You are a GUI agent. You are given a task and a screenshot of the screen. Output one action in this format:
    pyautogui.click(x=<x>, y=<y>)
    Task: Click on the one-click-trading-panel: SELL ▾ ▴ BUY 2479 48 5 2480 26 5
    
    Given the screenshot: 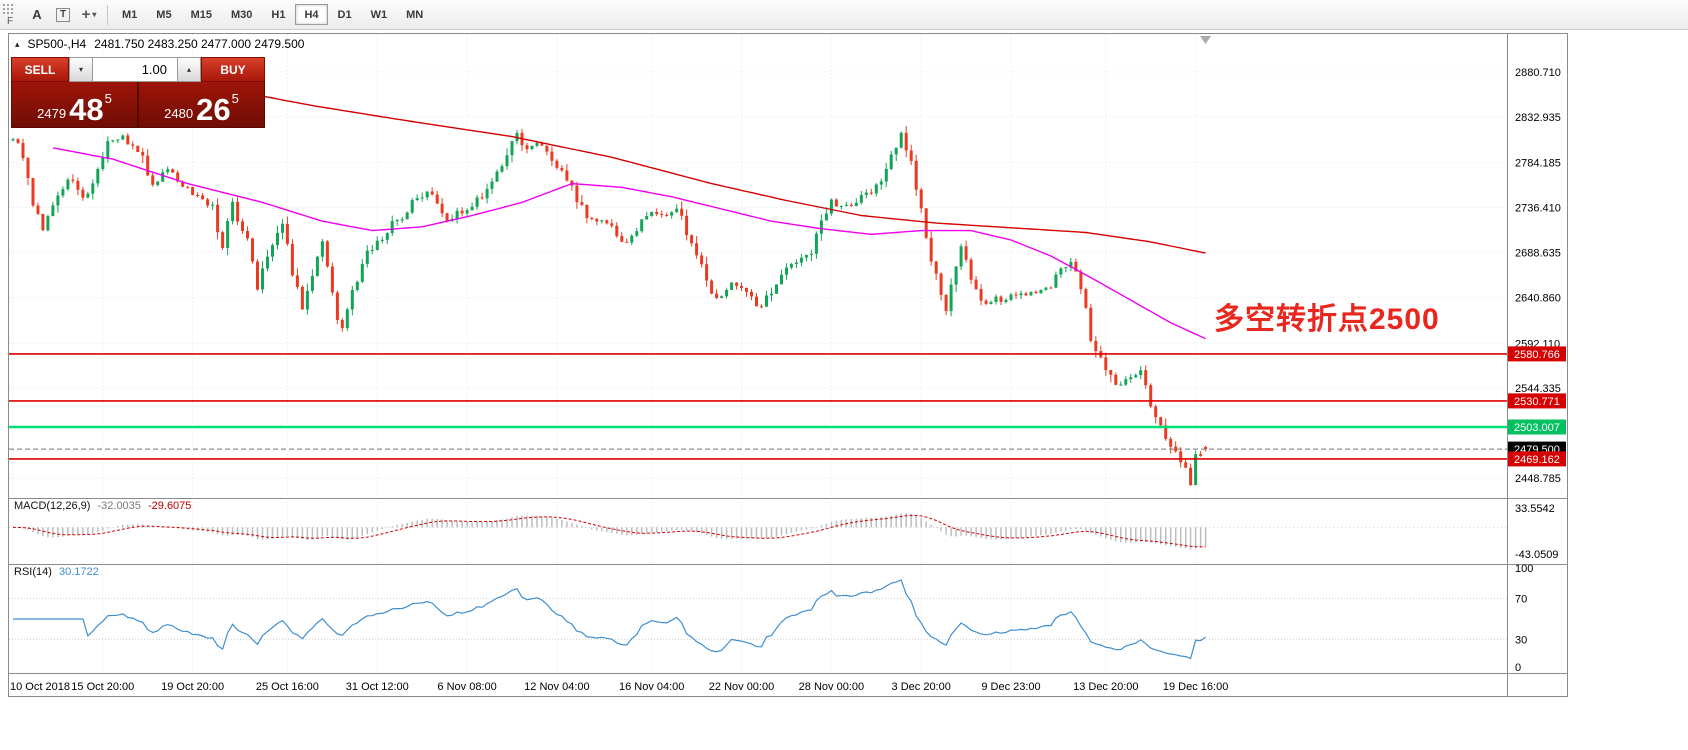 What is the action you would take?
    pyautogui.click(x=138, y=92)
    